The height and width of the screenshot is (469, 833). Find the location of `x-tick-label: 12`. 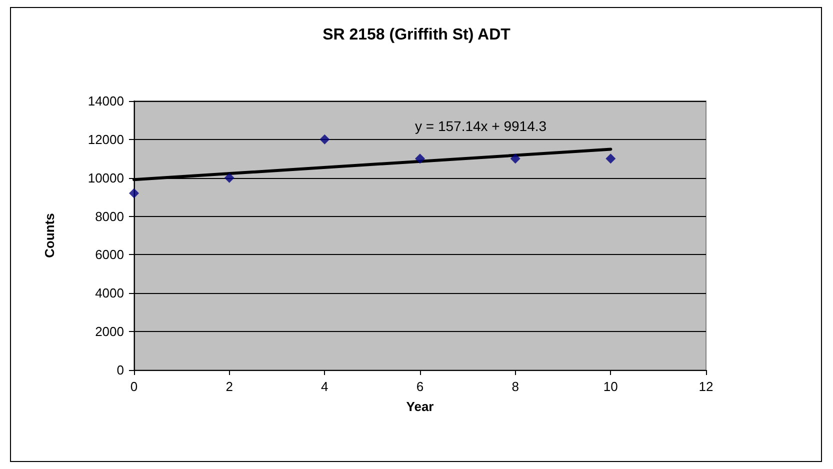

x-tick-label: 12 is located at coordinates (706, 386).